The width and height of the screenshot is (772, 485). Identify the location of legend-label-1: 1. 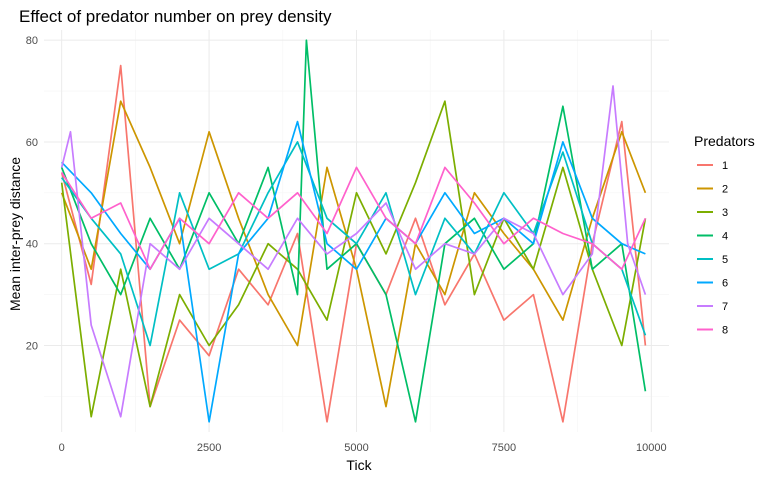
(725, 166).